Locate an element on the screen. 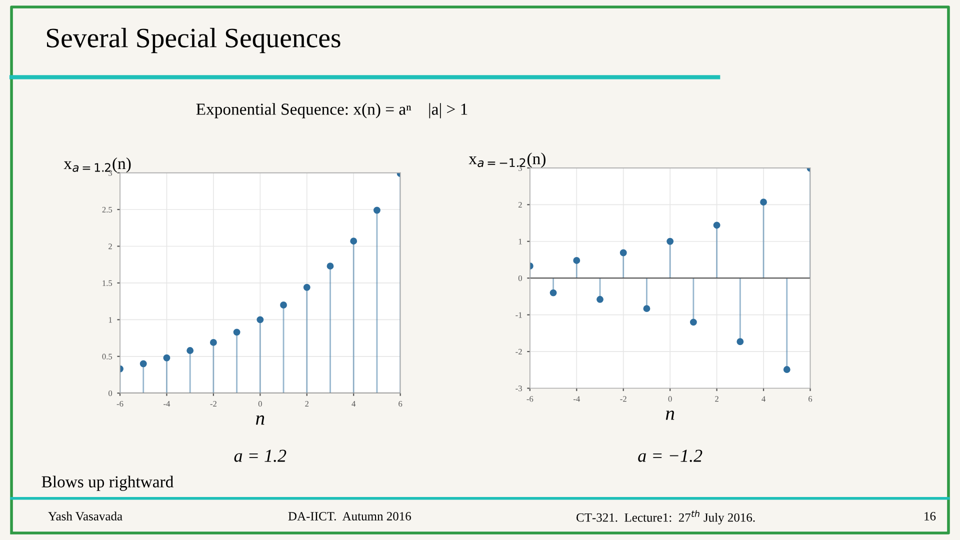 The height and width of the screenshot is (540, 960). text: a = 1.2 is located at coordinates (260, 456).